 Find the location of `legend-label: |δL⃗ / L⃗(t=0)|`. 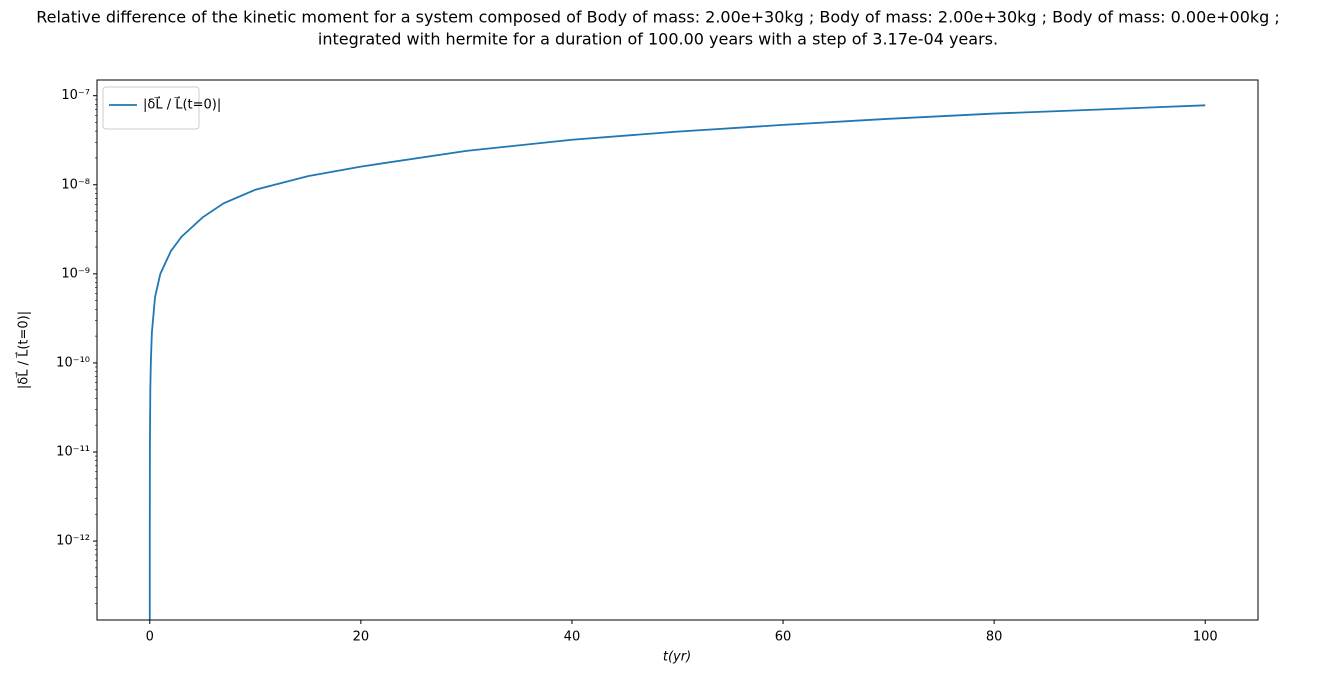

legend-label: |δL⃗ / L⃗(t=0)| is located at coordinates (182, 104).